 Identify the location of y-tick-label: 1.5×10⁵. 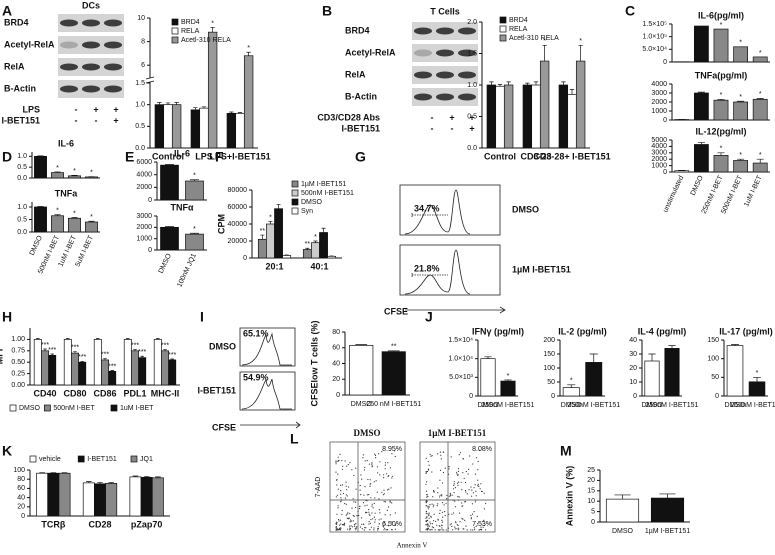
(654, 24).